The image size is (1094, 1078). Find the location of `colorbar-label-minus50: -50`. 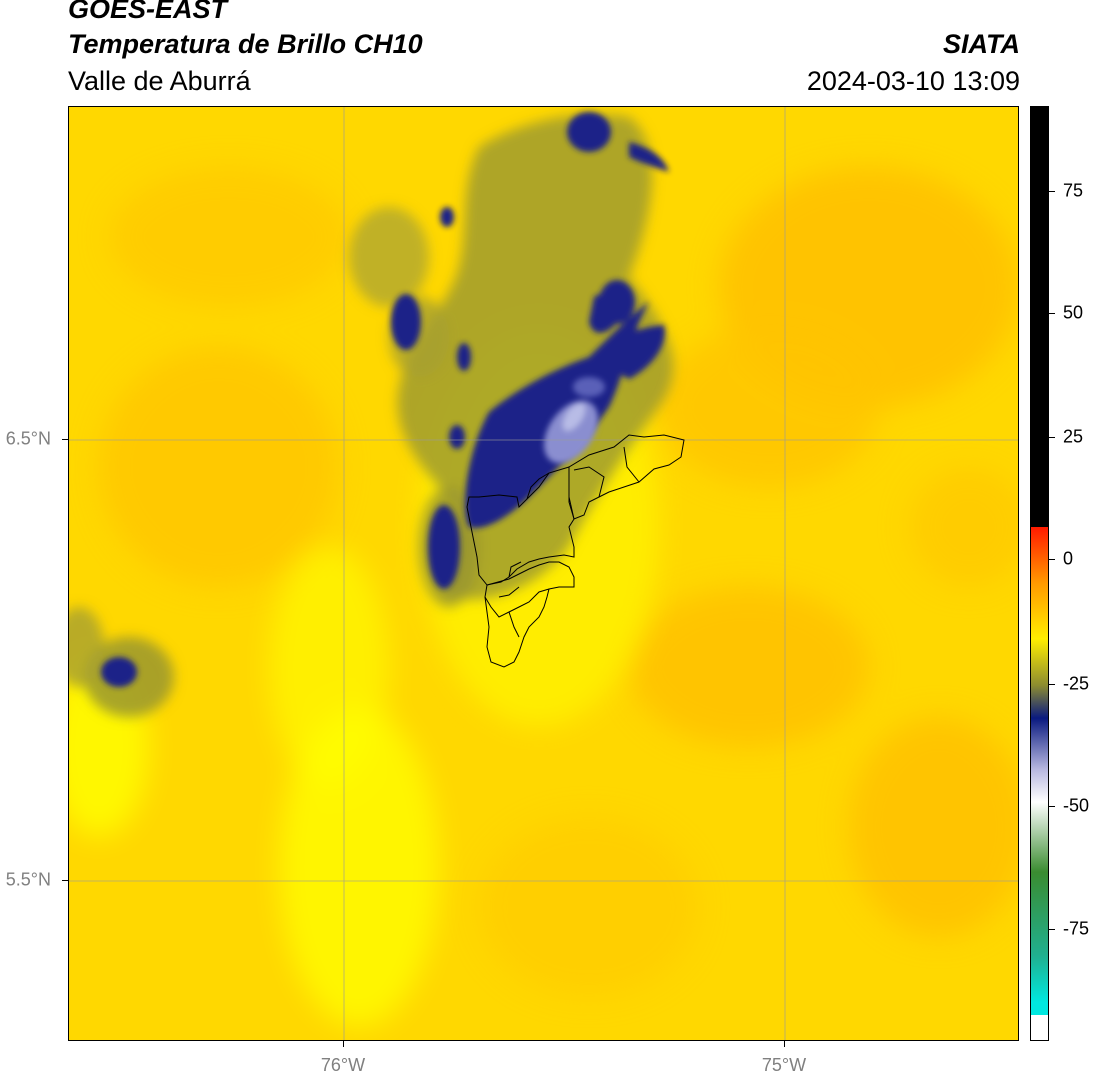

colorbar-label-minus50: -50 is located at coordinates (1076, 805).